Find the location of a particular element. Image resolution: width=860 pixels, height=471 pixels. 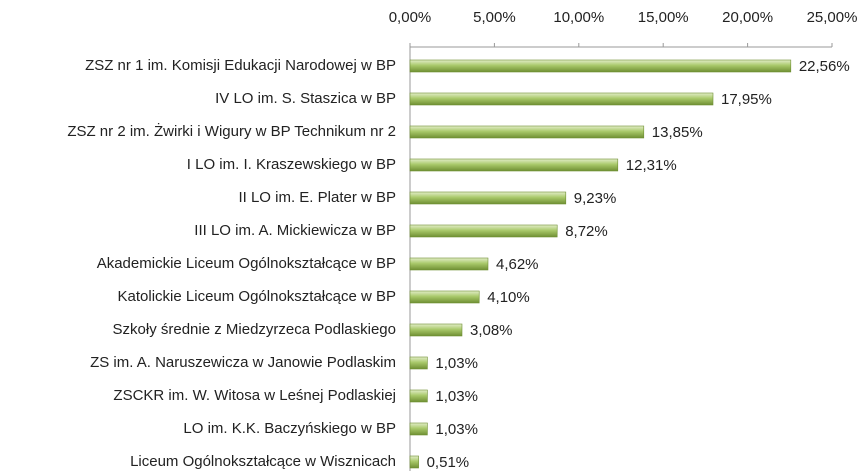

data-label: 13,85% is located at coordinates (677, 132).